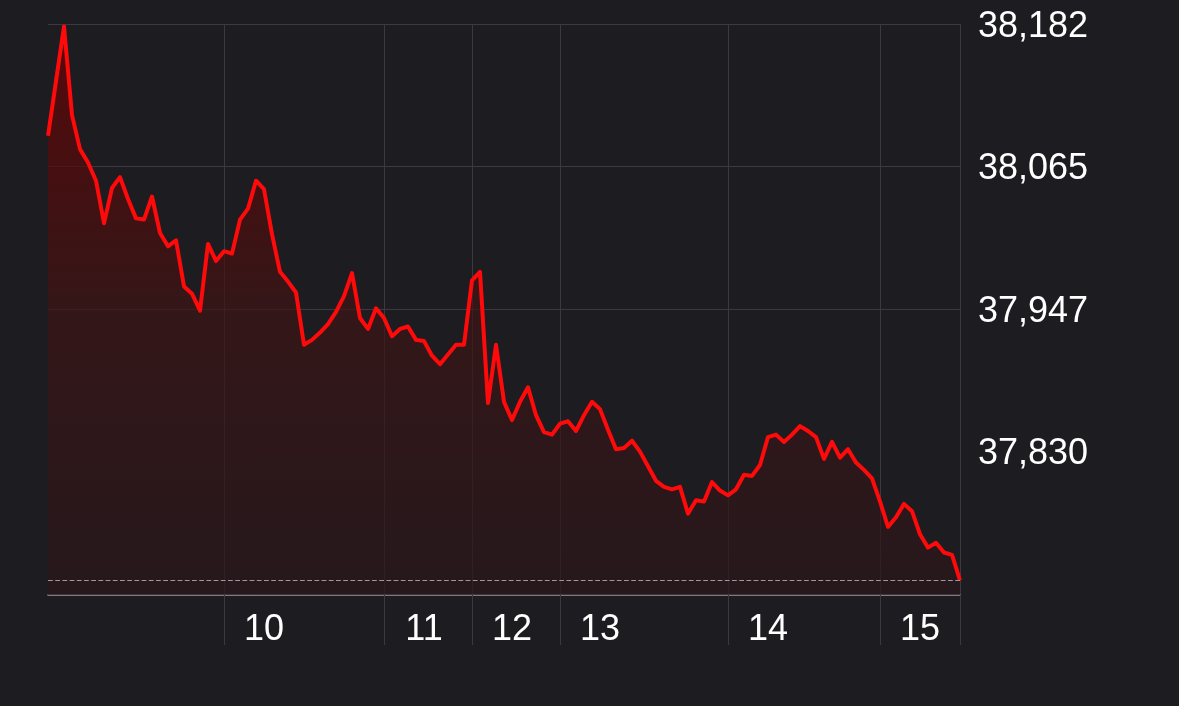  I want to click on y-tick-label: 38,182, so click(1033, 24).